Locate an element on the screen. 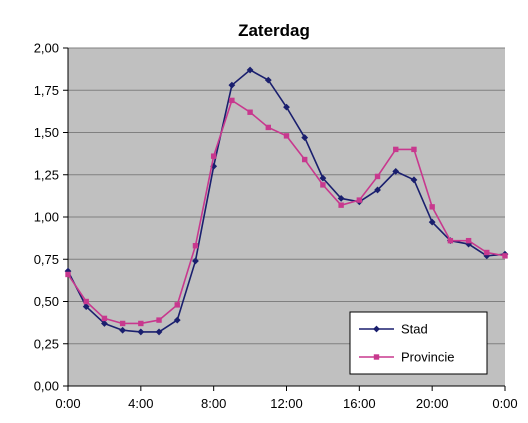  y-tick-label: 1,25 is located at coordinates (46, 174).